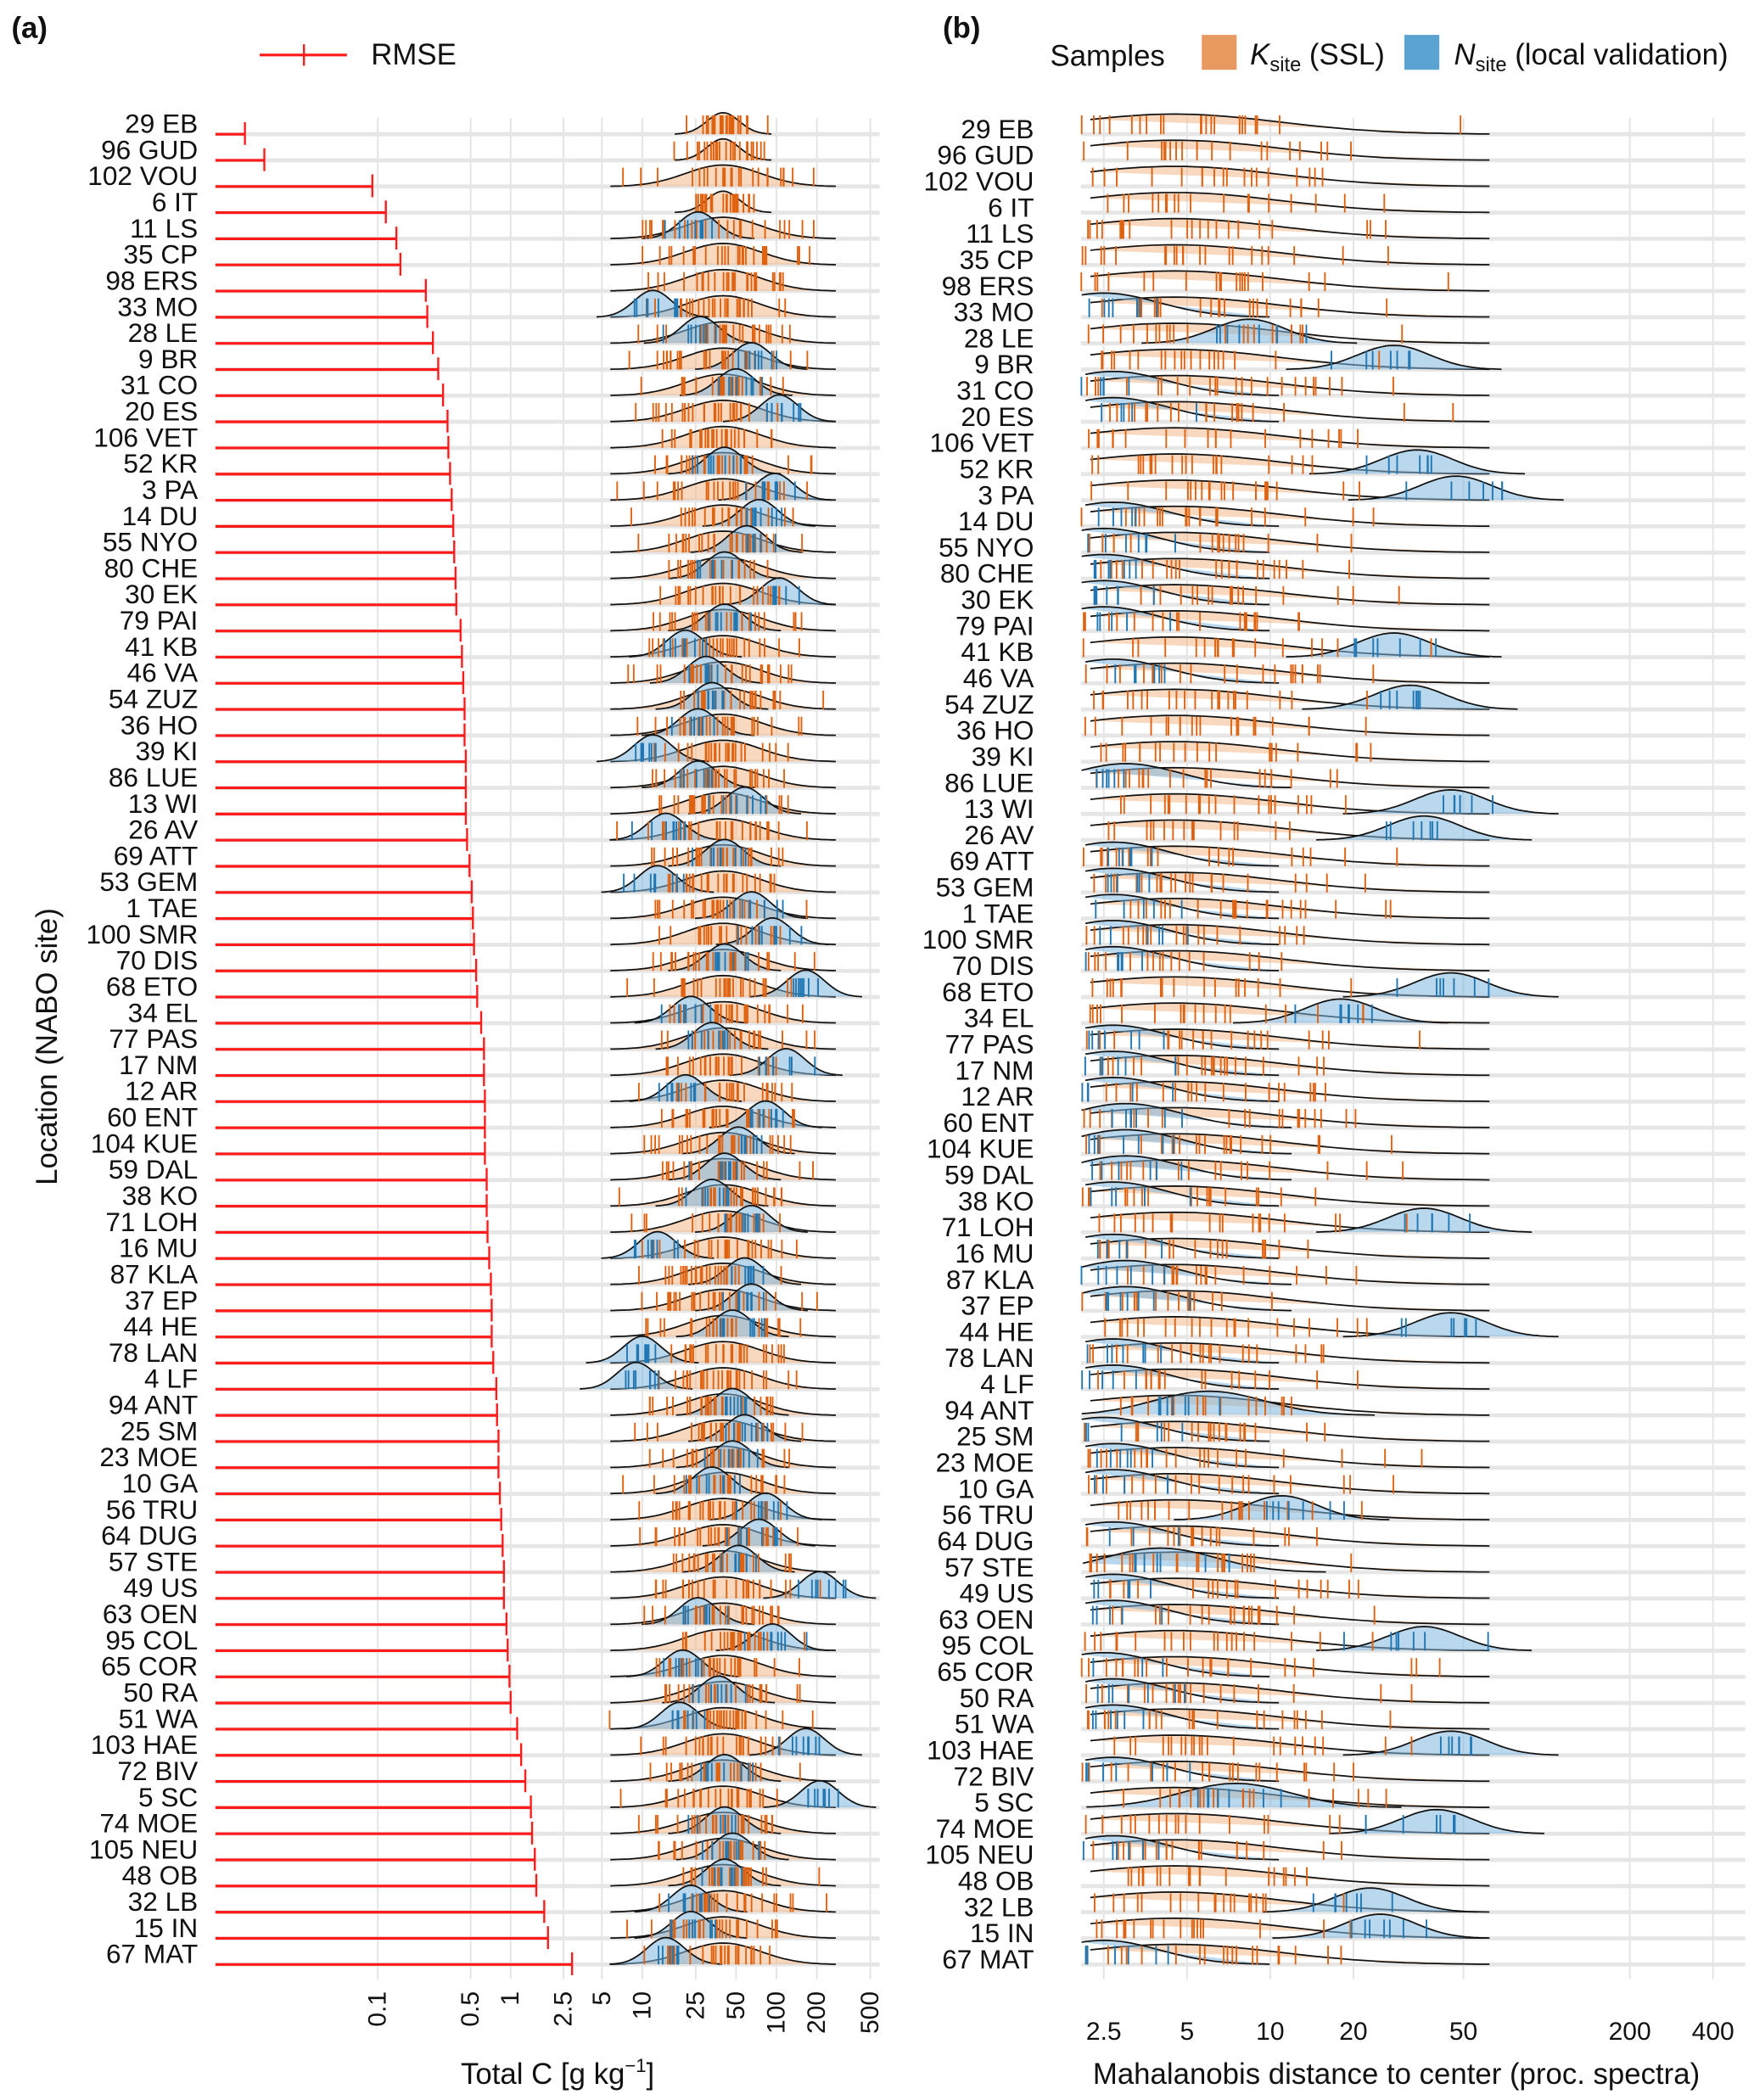 This screenshot has width=1754, height=2100. I want to click on site-label: 49 US, so click(160, 1587).